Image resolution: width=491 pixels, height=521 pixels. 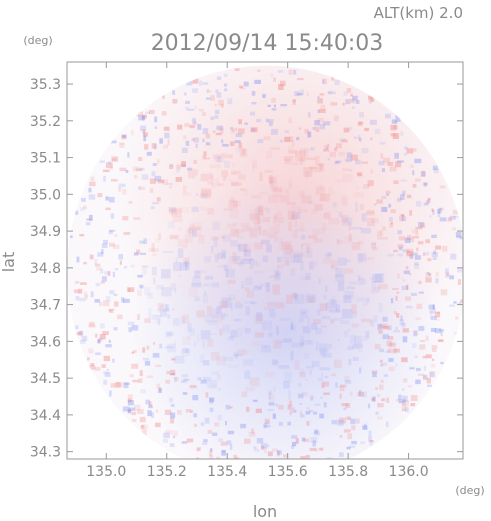 I want to click on x-tick-label: 135.8, so click(x=348, y=472).